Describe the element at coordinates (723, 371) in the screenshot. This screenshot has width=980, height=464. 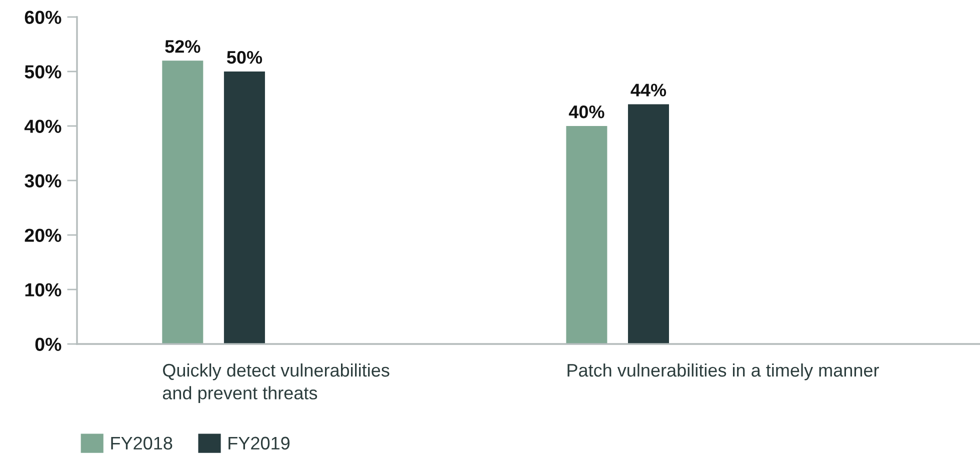
I see `x-tick-label: Patch vulnerabilities in a timely manner` at that location.